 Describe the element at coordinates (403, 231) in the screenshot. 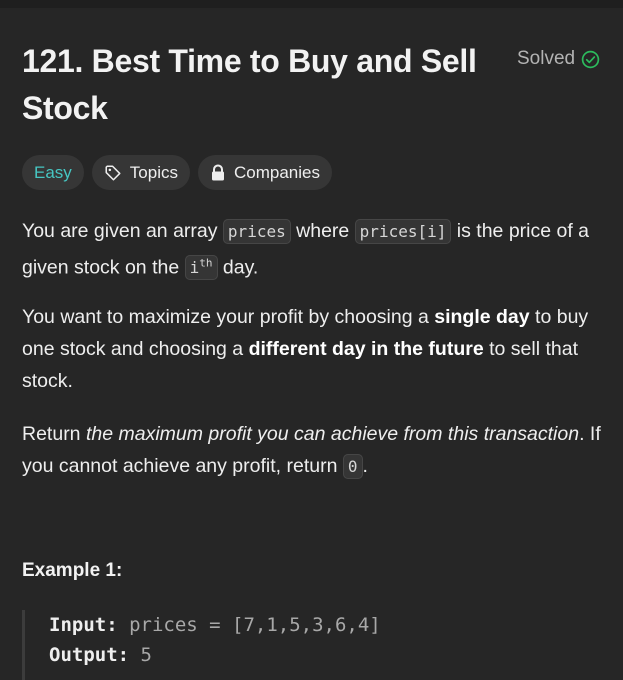

I see `inline-code-prices-i: prices[i]` at that location.